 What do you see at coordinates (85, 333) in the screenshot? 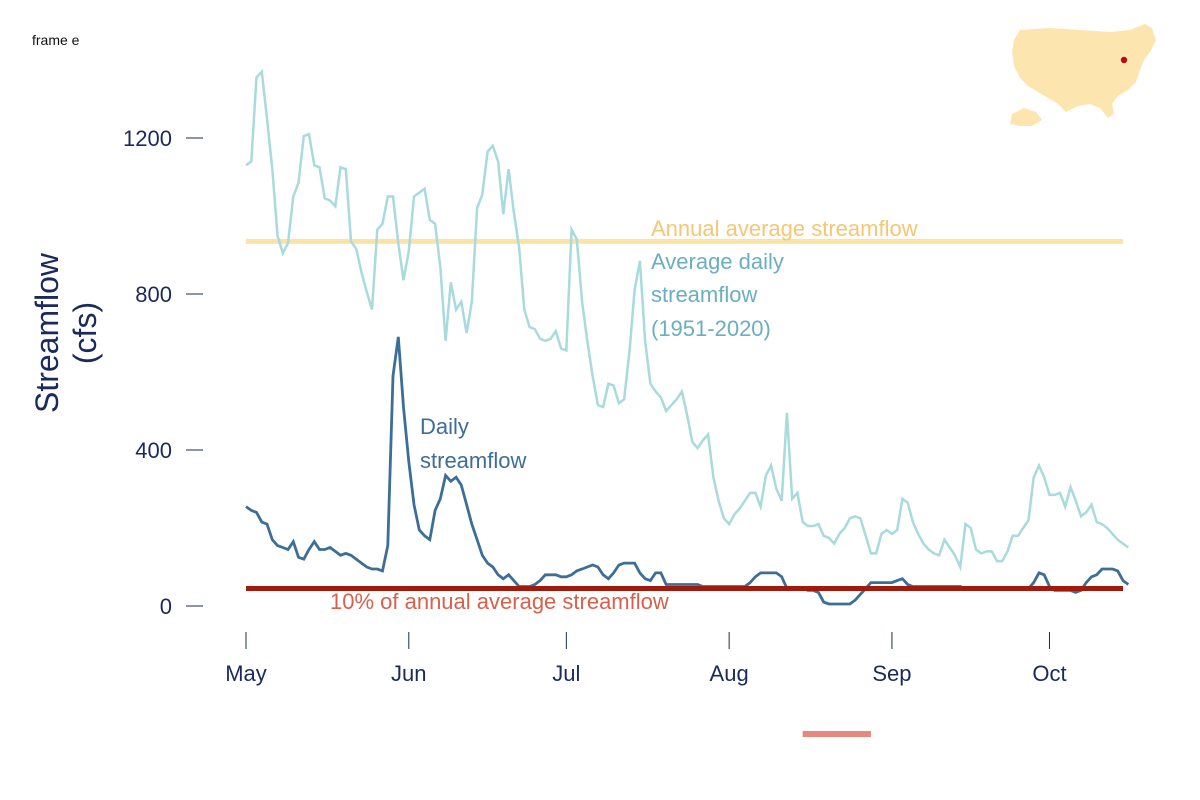
I see `y-axis-label-line-2: (cfs)` at bounding box center [85, 333].